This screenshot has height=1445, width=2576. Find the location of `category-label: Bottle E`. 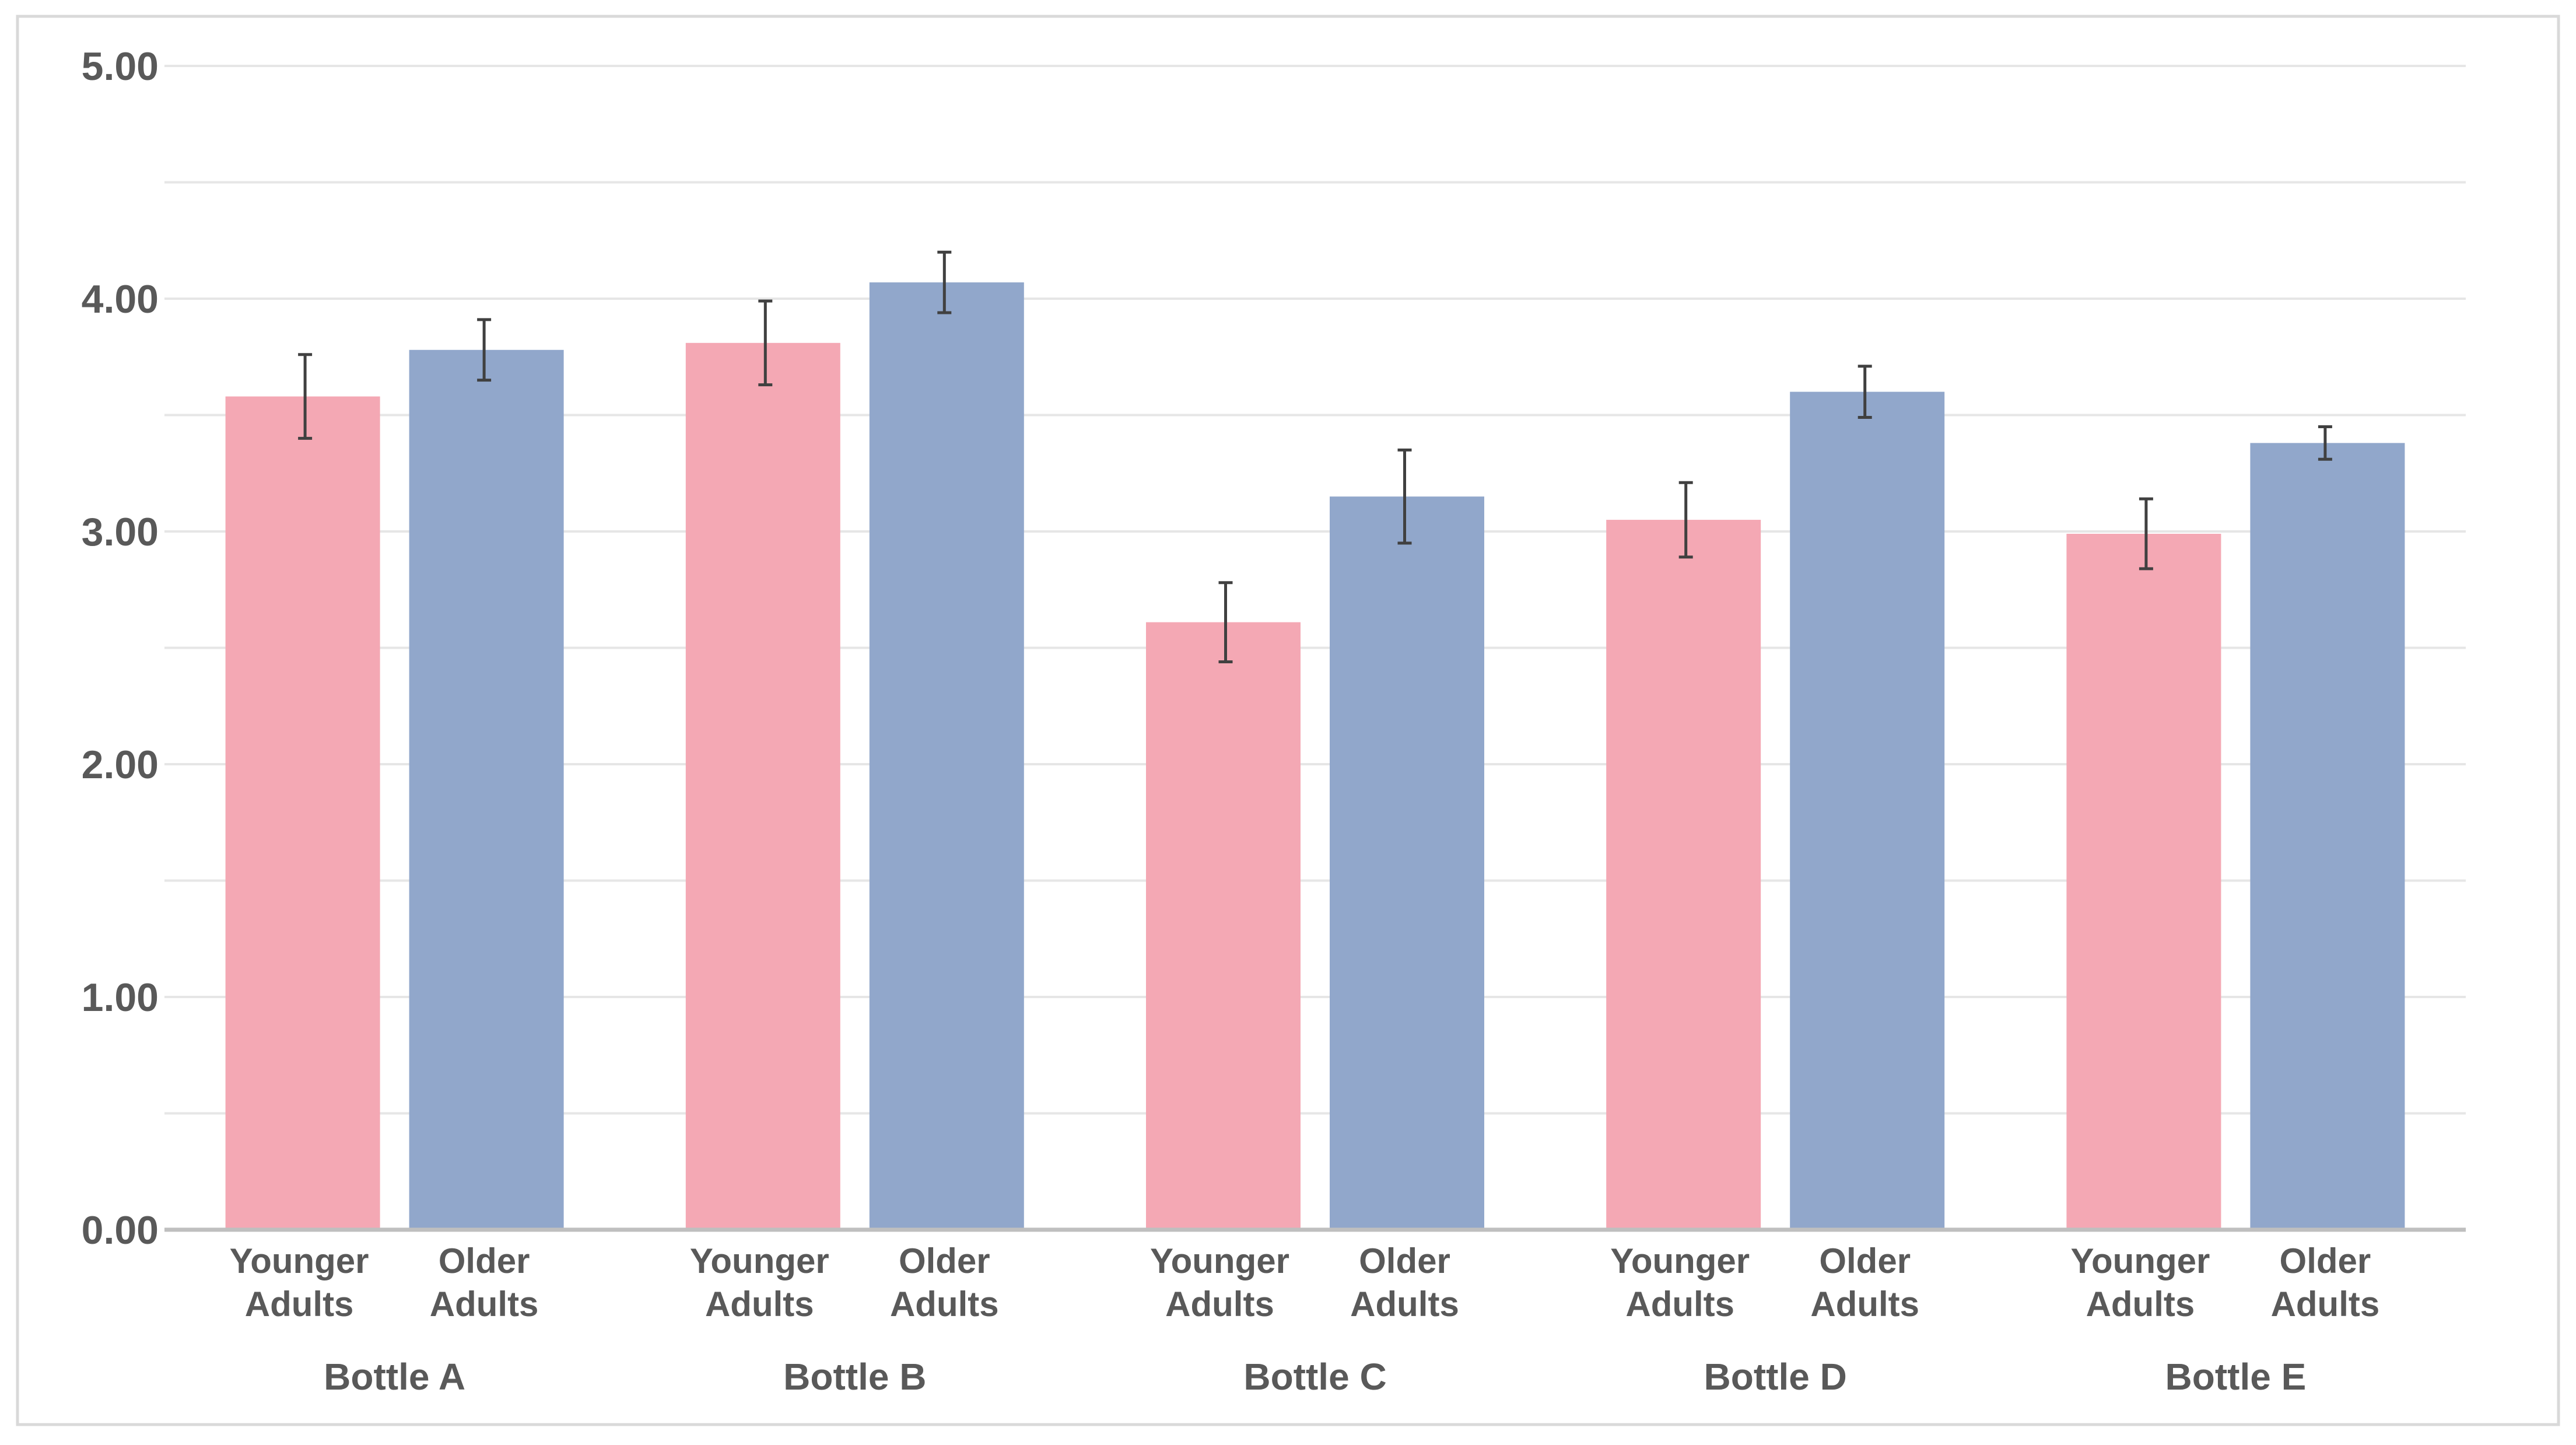

category-label: Bottle E is located at coordinates (2236, 1377).